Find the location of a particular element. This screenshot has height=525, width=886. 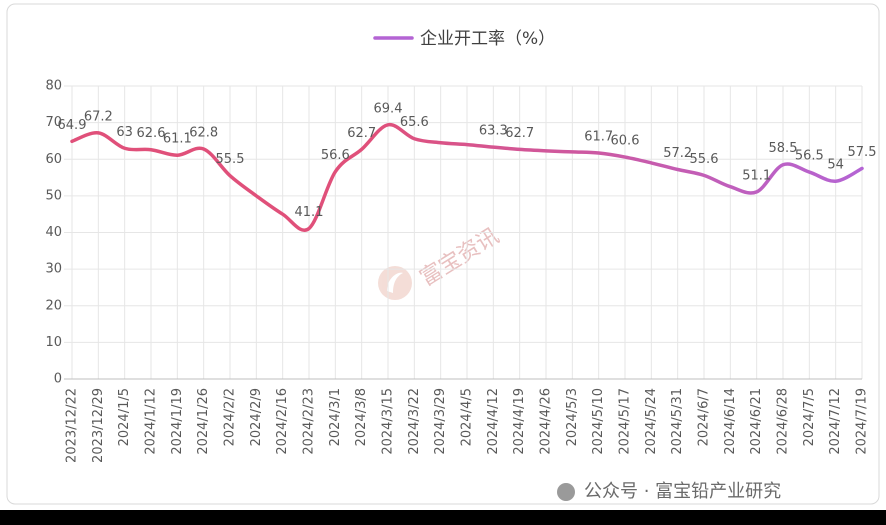

data-label: 69.4 is located at coordinates (388, 108).